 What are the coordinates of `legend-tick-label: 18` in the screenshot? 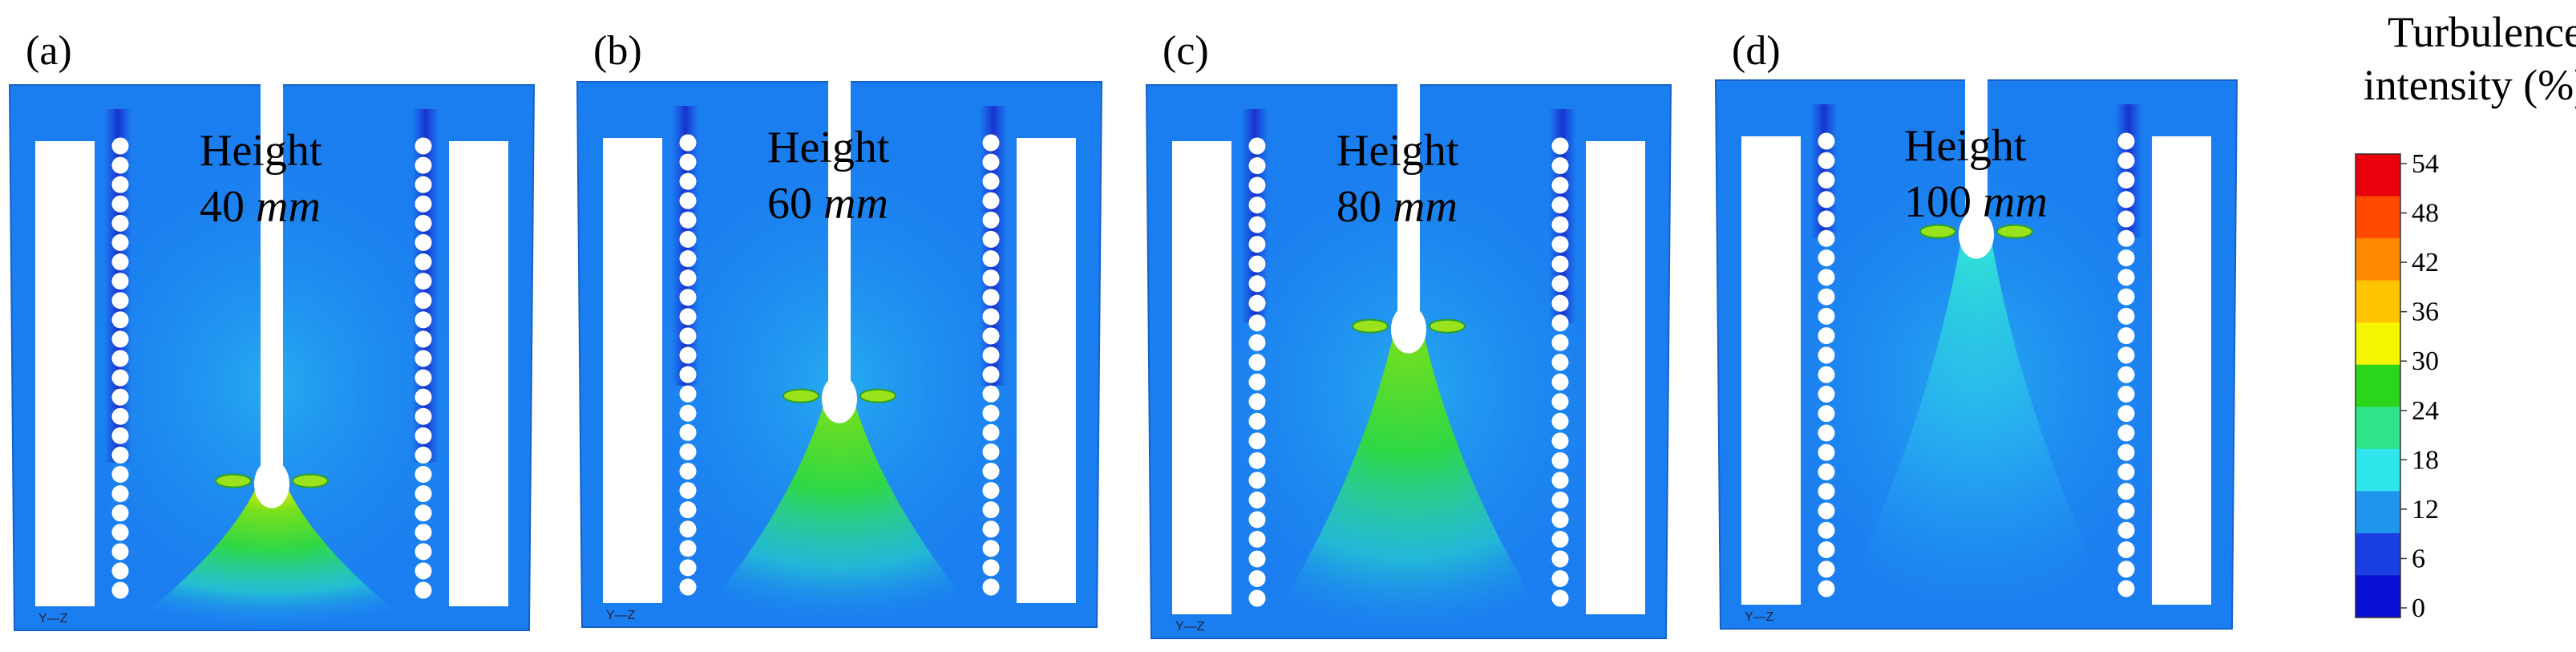 It's located at (2425, 460).